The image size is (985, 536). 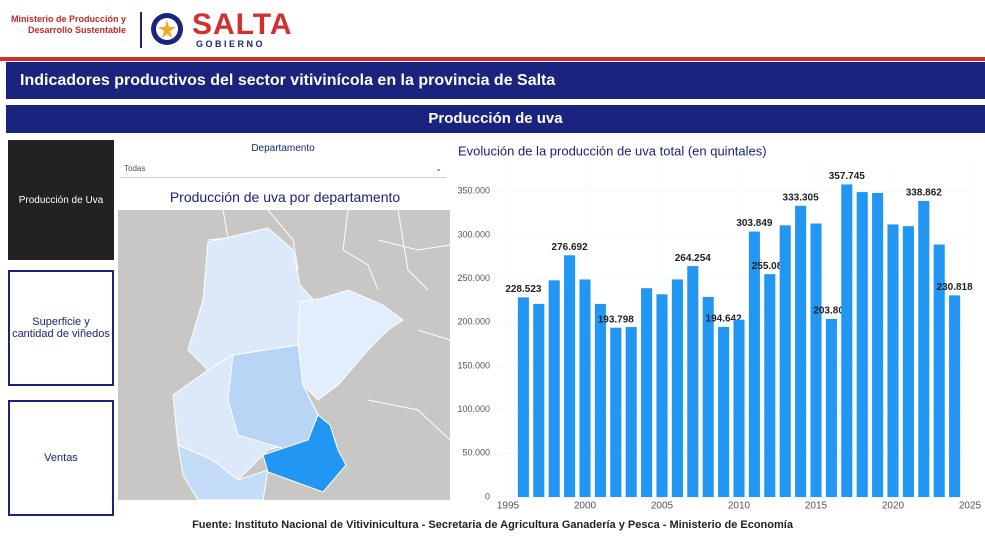 I want to click on brand-sub: G O B I E R N O, so click(x=229, y=44).